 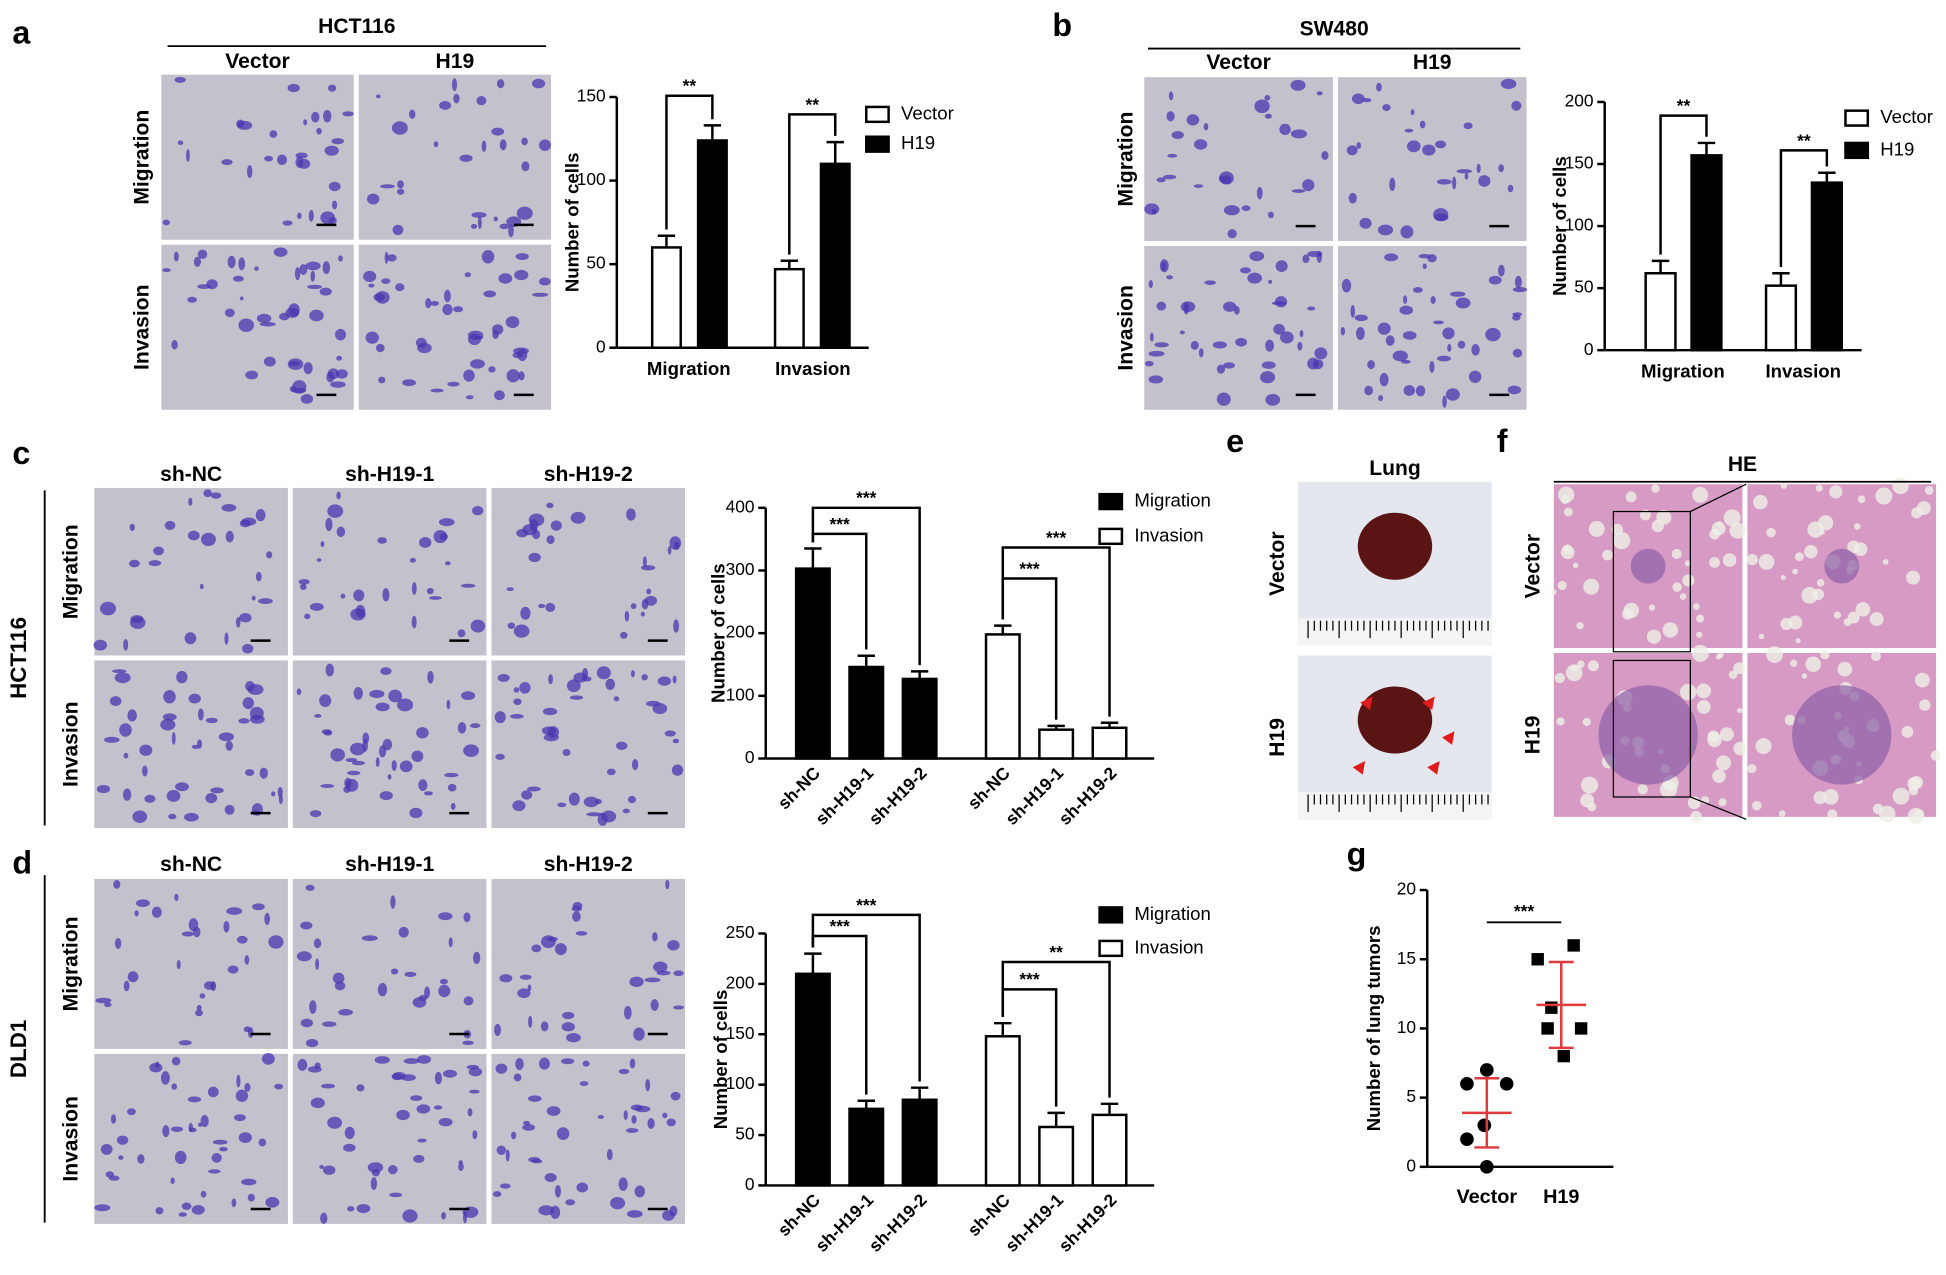 What do you see at coordinates (1842, 735) in the screenshot?
I see `nodule` at bounding box center [1842, 735].